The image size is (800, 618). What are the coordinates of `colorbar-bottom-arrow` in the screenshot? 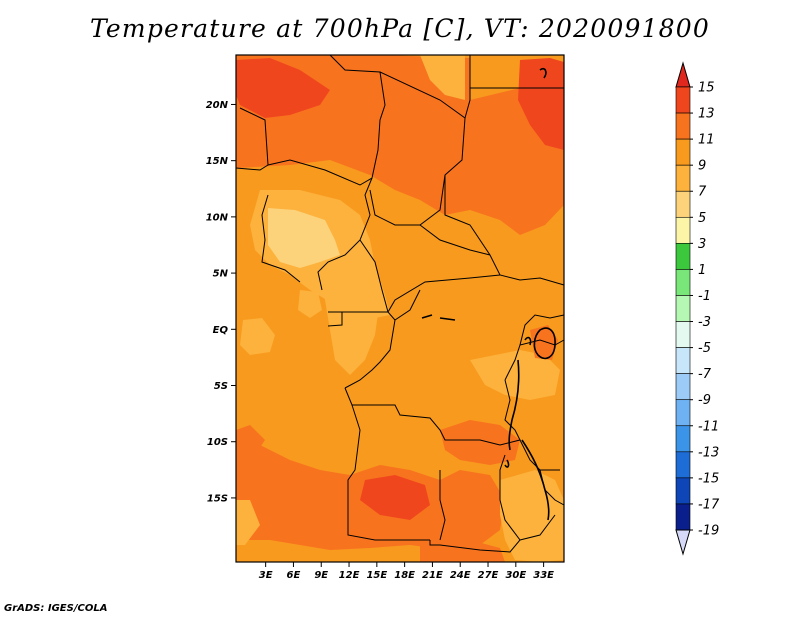 It's located at (683, 542).